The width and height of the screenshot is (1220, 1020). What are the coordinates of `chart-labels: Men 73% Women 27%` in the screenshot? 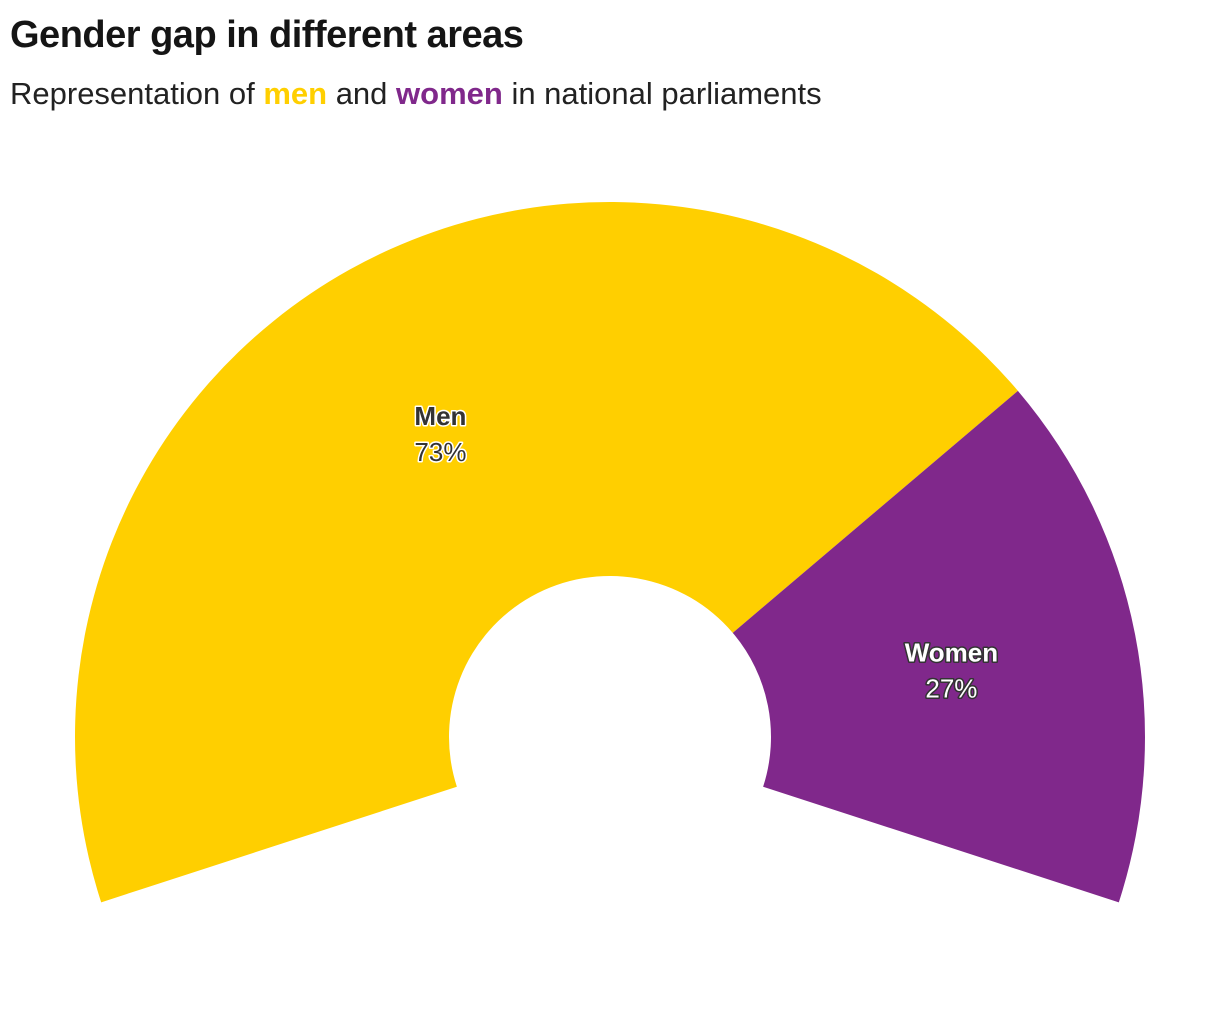 It's located at (706, 553).